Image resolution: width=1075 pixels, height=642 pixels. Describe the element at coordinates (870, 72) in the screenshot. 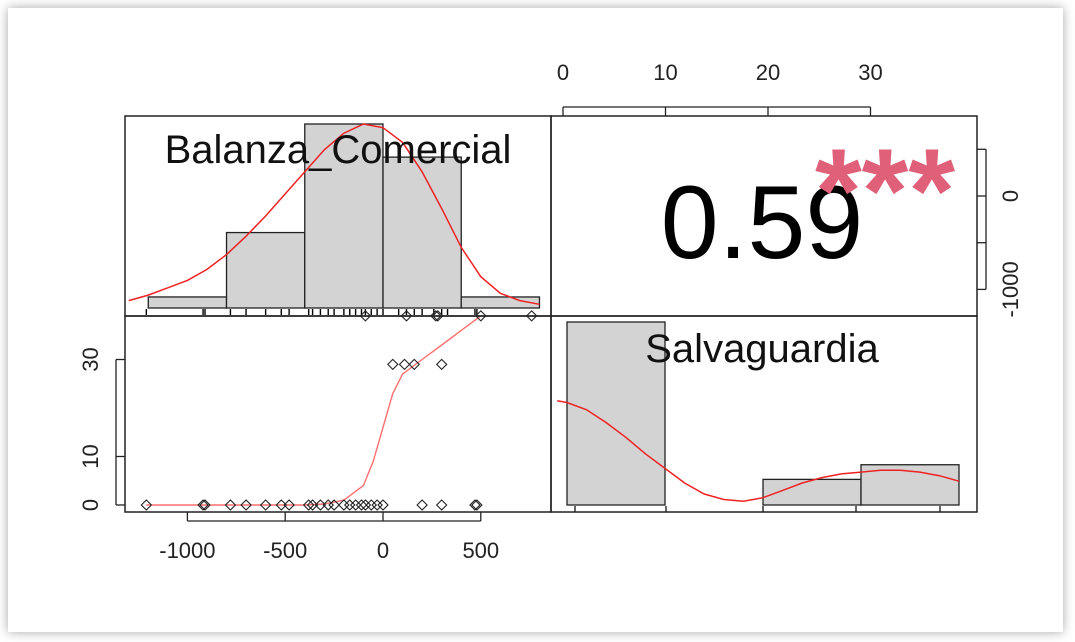

I see `top-axis-tick-label: 30` at that location.